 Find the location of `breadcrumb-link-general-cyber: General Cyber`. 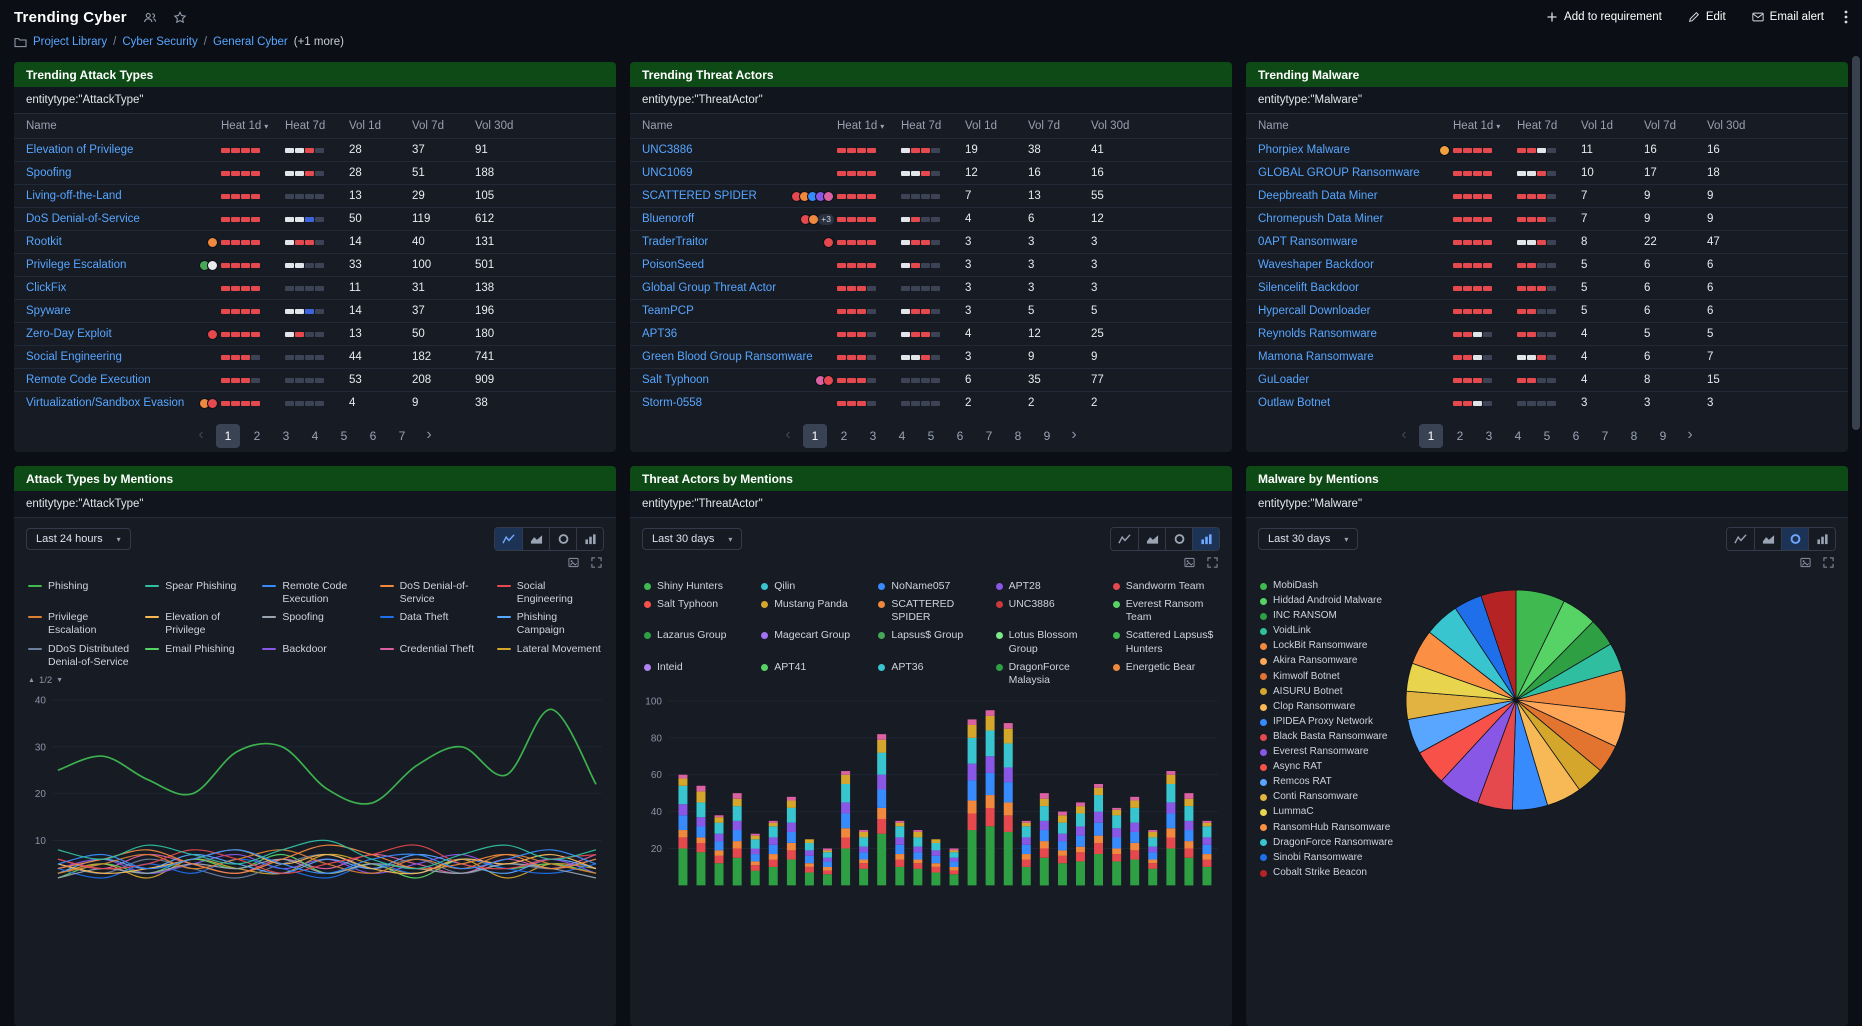

breadcrumb-link-general-cyber: General Cyber is located at coordinates (250, 42).